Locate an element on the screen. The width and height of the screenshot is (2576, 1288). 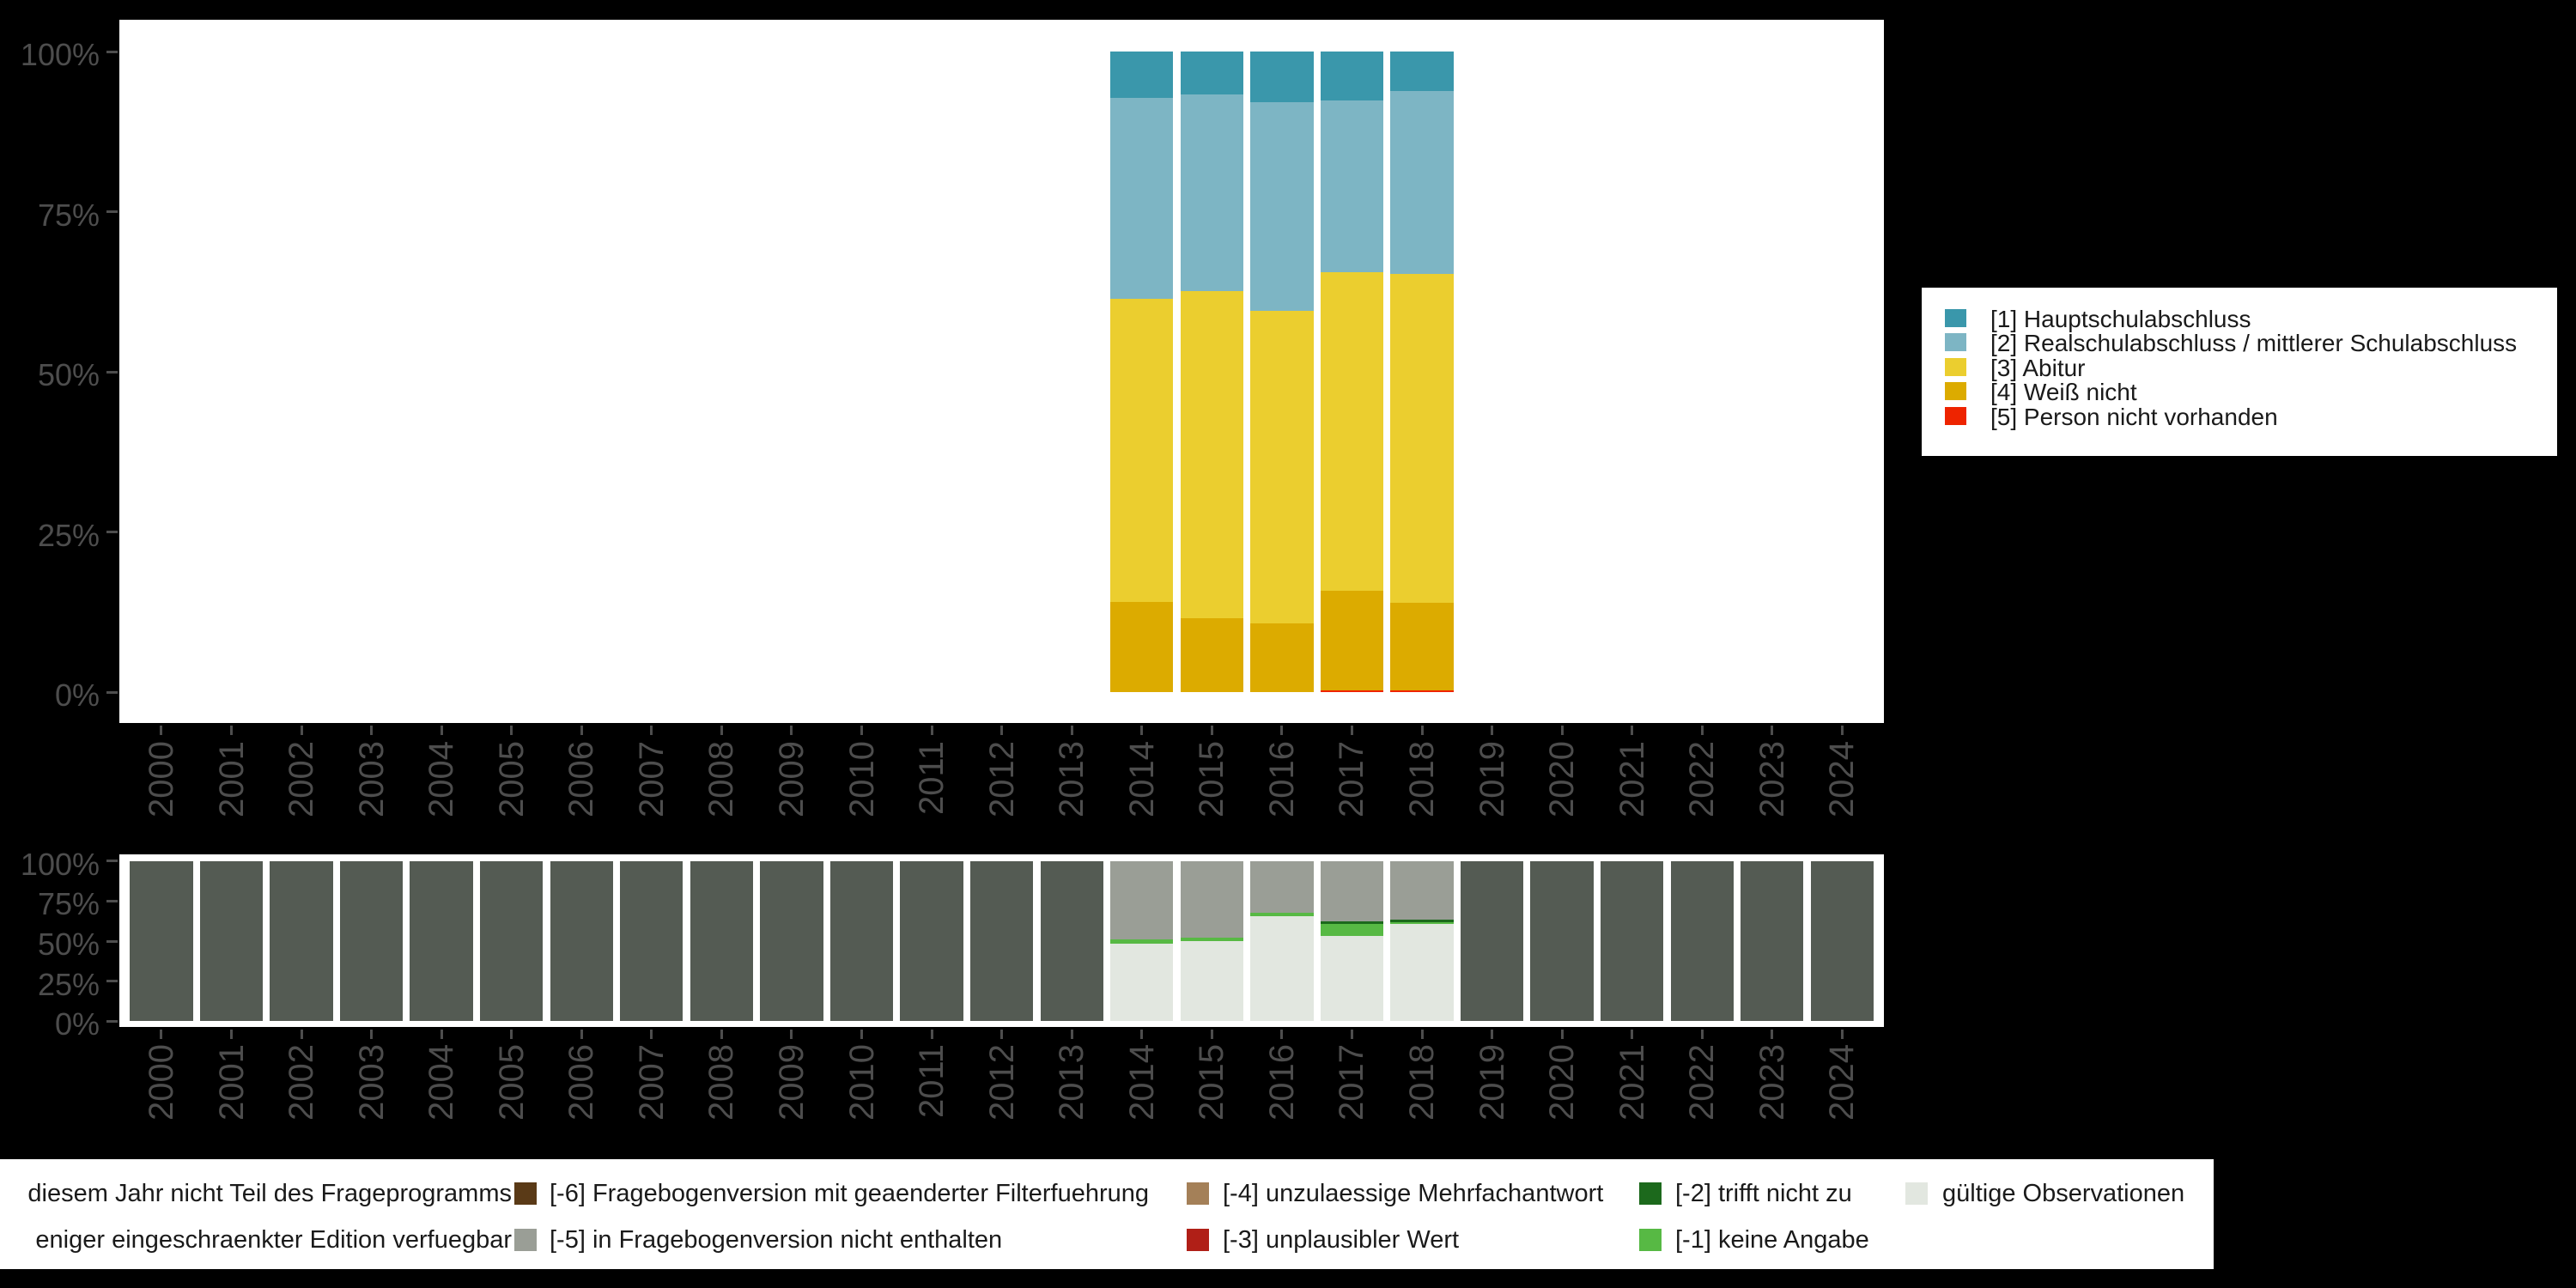
x-tick-label: 2000 is located at coordinates (161, 779).